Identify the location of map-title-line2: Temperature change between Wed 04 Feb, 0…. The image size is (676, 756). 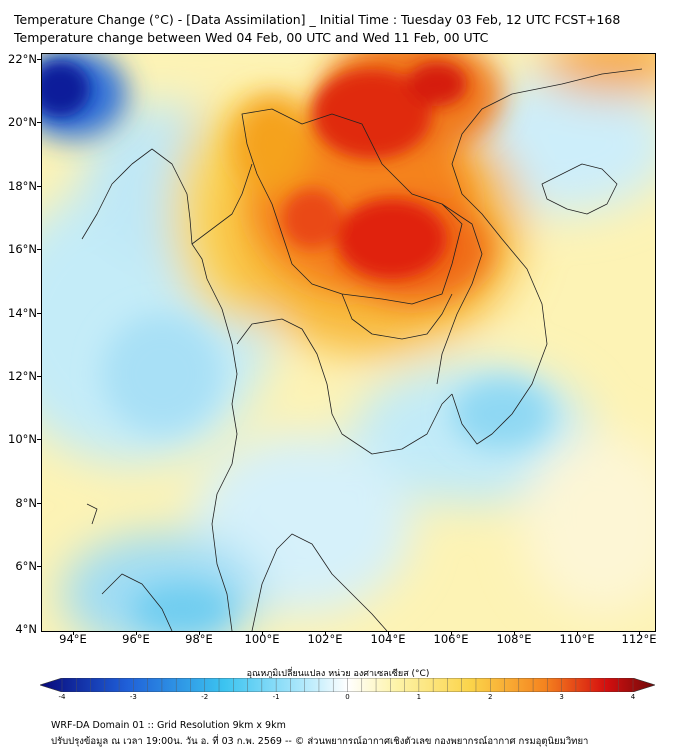
(251, 37).